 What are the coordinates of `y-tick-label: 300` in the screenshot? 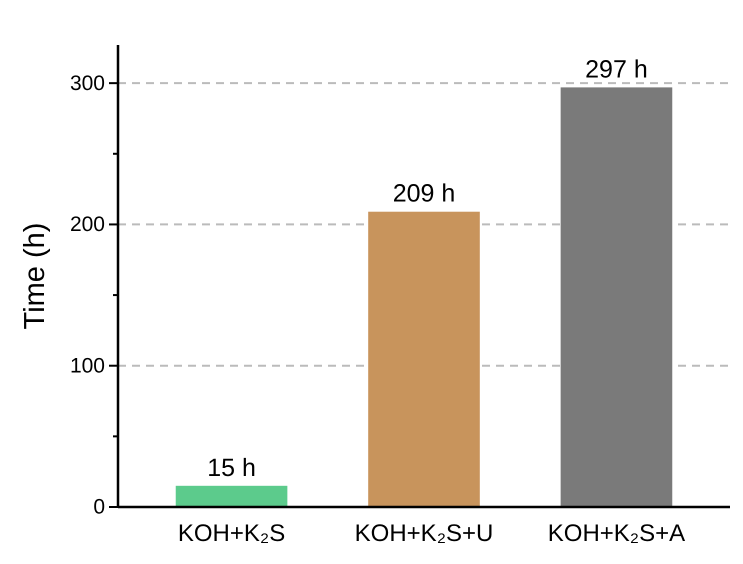 It's located at (87, 83).